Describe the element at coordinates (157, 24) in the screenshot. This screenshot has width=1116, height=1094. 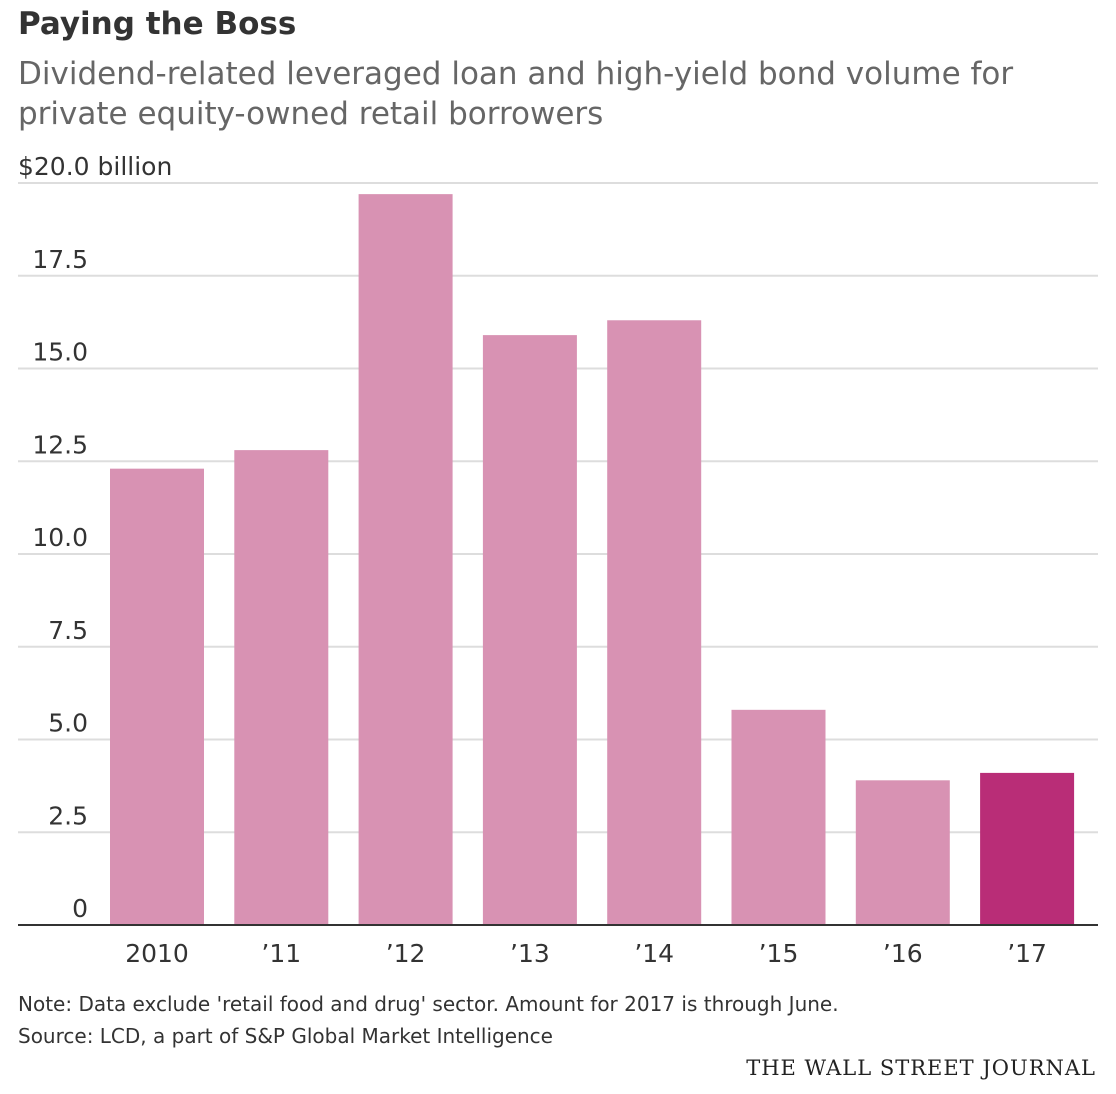
I see `chart-title: Paying the Boss` at that location.